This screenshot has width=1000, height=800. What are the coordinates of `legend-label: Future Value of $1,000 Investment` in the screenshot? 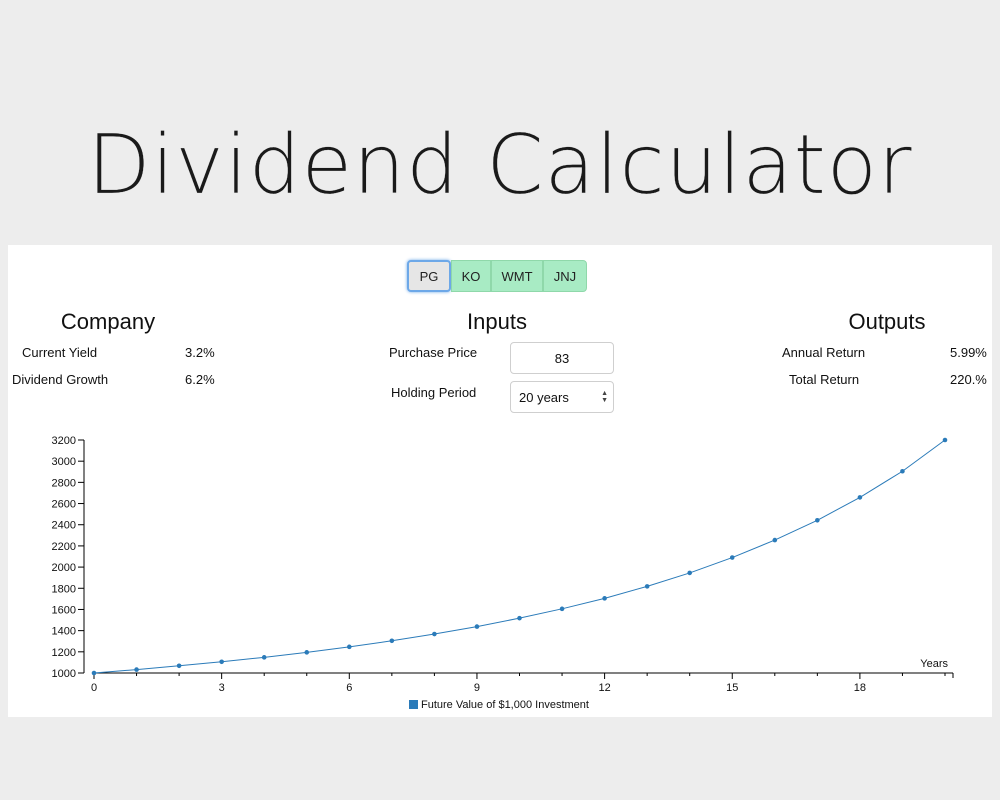 It's located at (505, 705).